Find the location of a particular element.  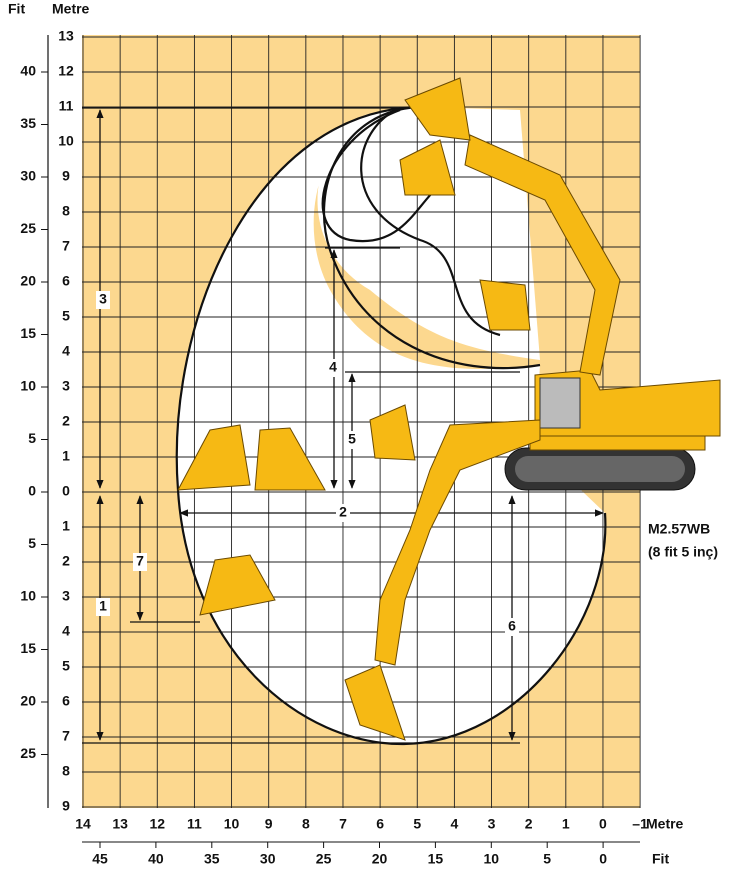

dimension-label: 2 is located at coordinates (343, 512).